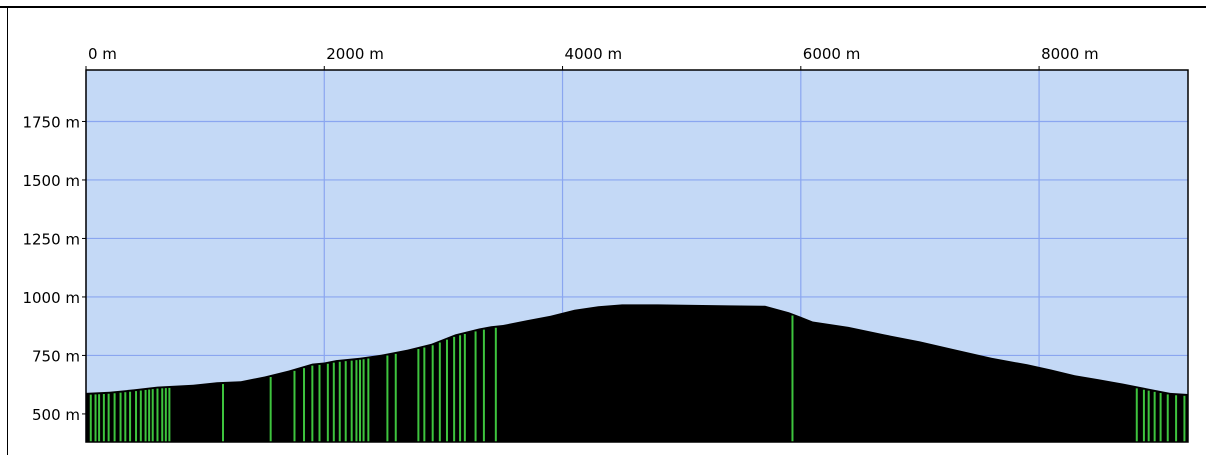 The height and width of the screenshot is (455, 1206). I want to click on x-axis-ticks: 0 m 2000 m 4000 m 6000 m 8000 m, so click(592, 57).